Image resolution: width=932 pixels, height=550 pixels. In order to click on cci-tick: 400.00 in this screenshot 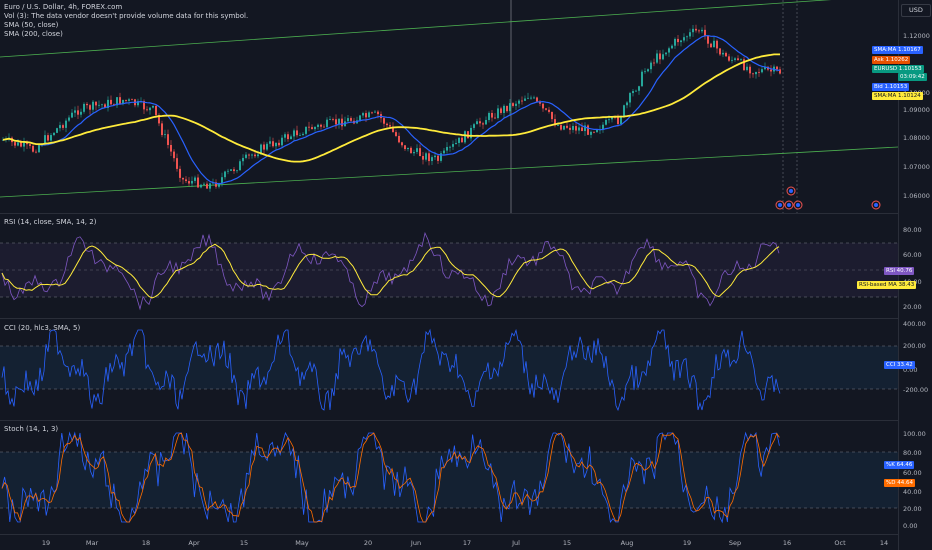, I will do `click(914, 324)`.